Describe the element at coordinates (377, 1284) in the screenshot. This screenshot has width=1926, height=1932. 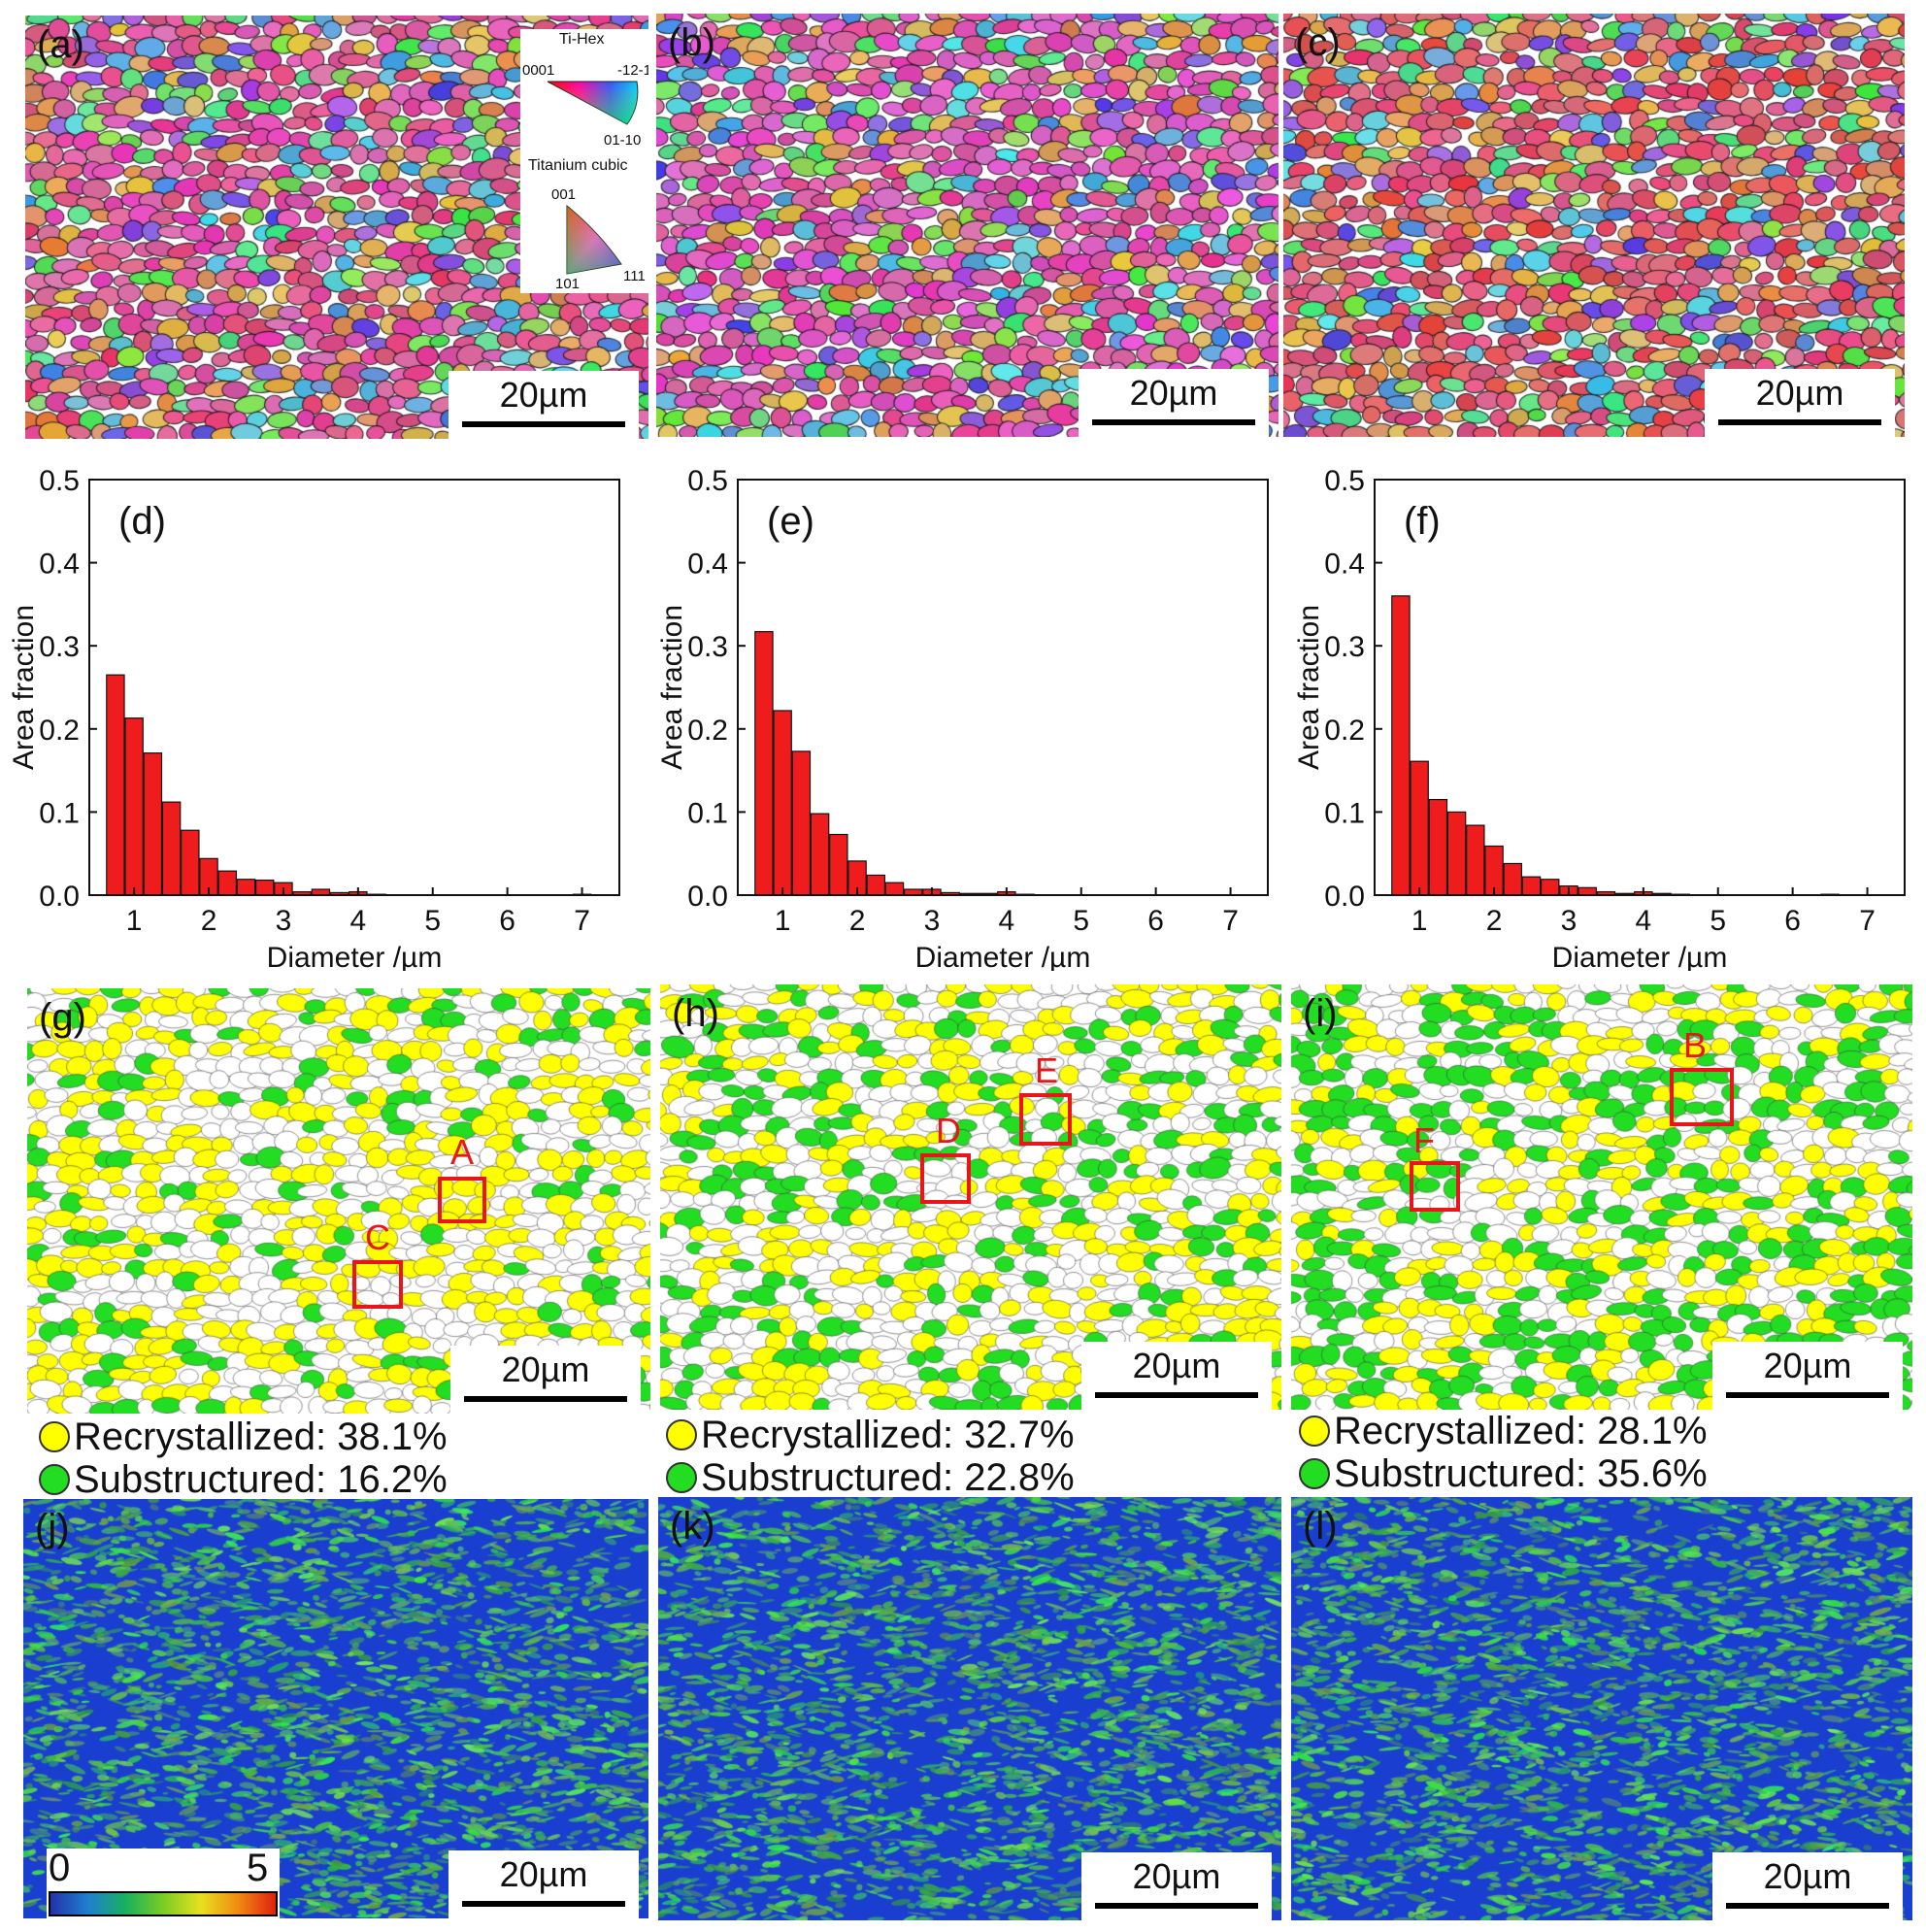
I see `region-box-c` at that location.